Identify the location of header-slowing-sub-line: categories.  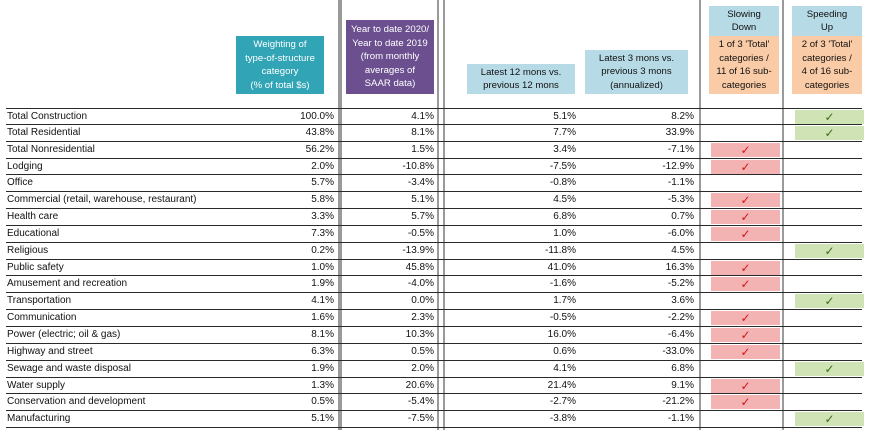
(744, 85).